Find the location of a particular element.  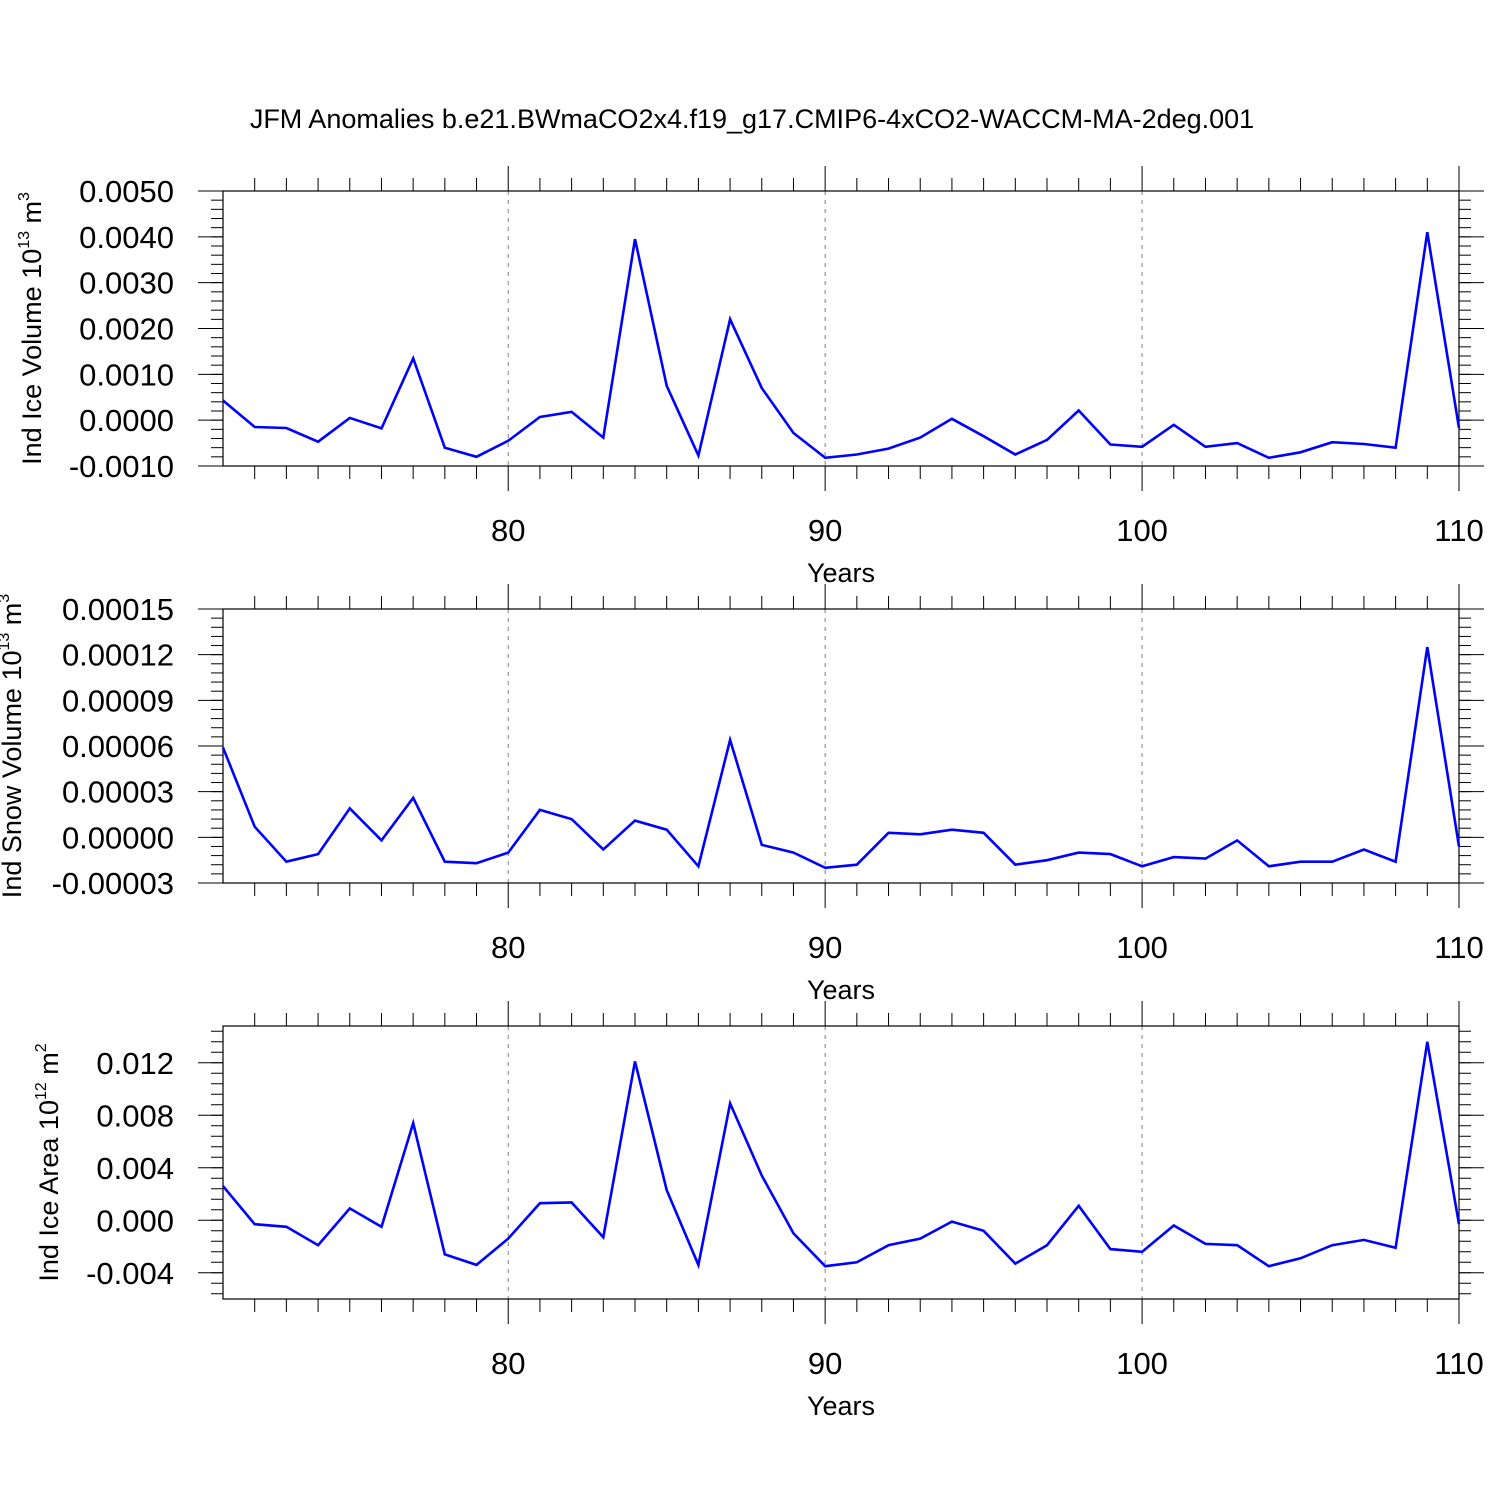

y-tick-label: 0.0010 is located at coordinates (126, 374).